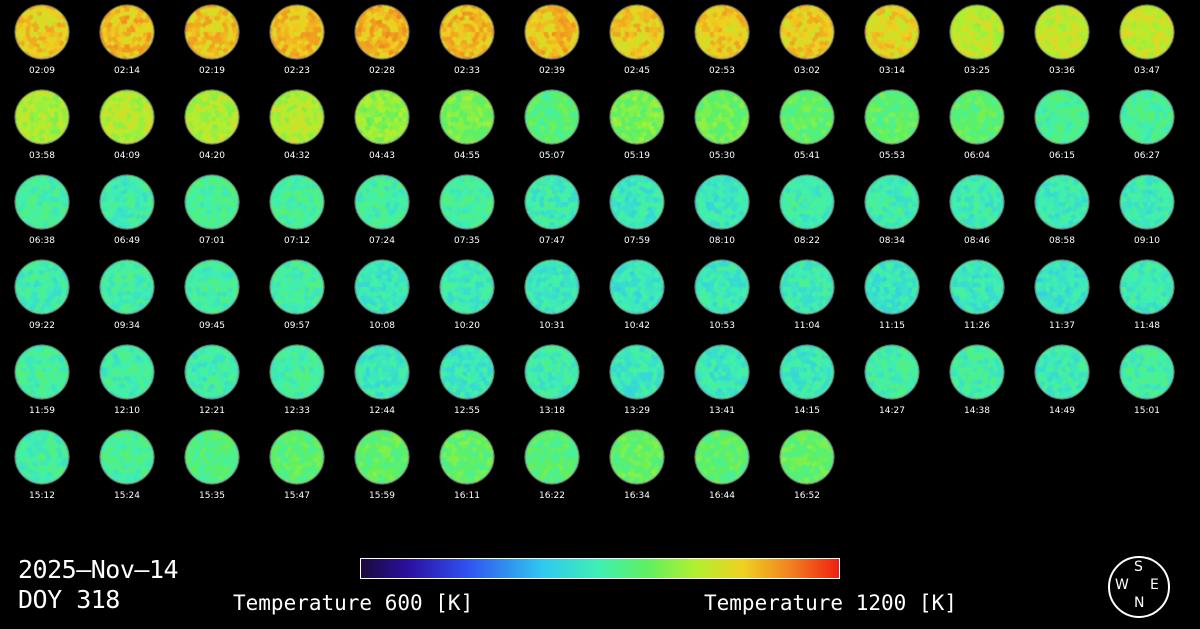 The height and width of the screenshot is (629, 1200). I want to click on date-label: 2025–Nov–14, so click(98, 569).